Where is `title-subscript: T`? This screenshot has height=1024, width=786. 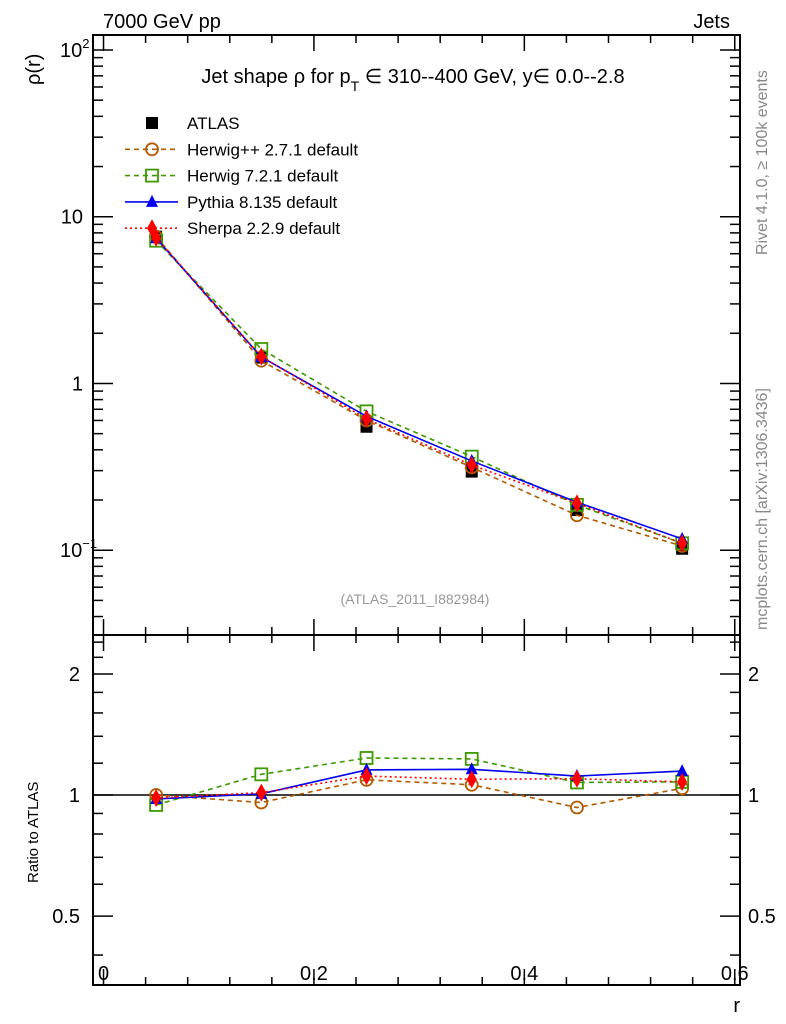
title-subscript: T is located at coordinates (355, 86).